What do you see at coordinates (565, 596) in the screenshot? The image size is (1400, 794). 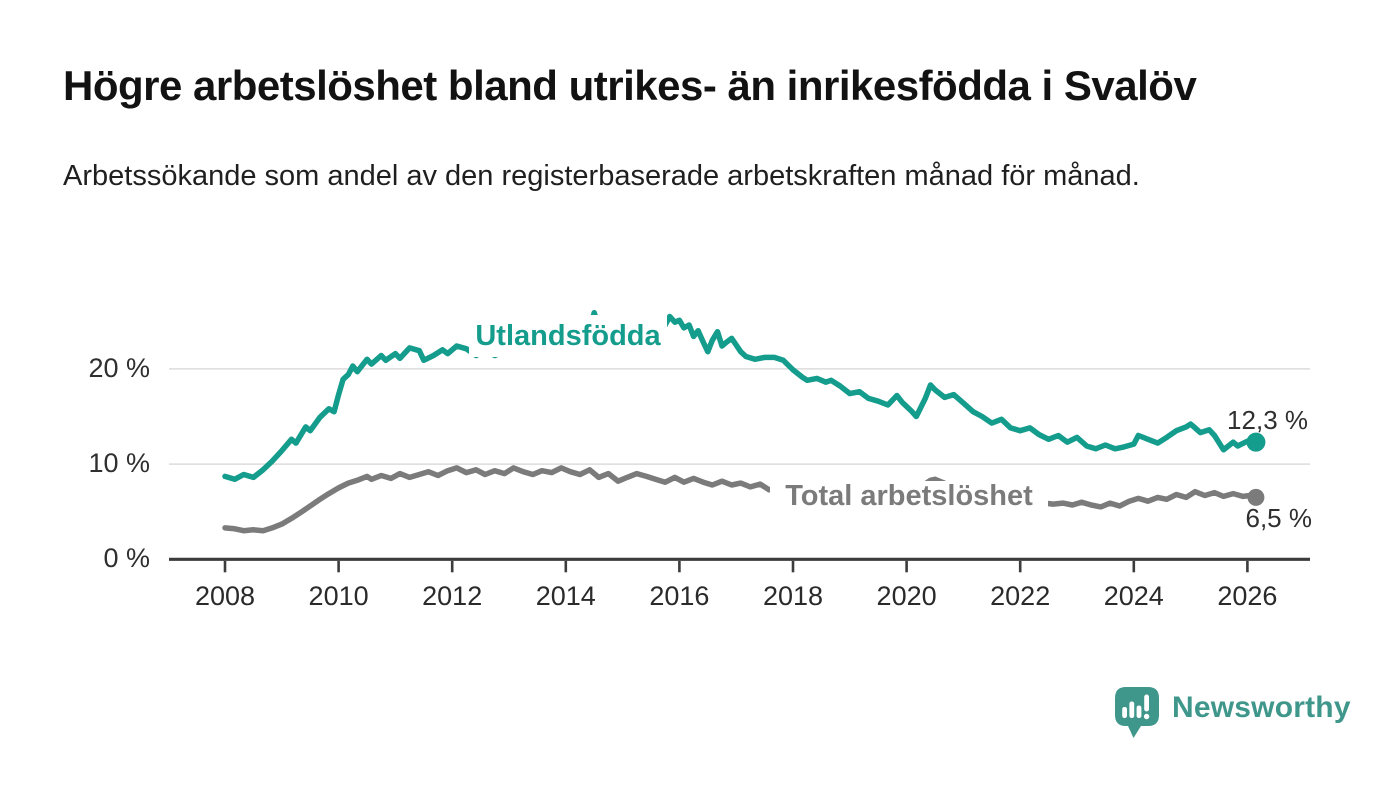 I see `x-tick-label: 2014` at bounding box center [565, 596].